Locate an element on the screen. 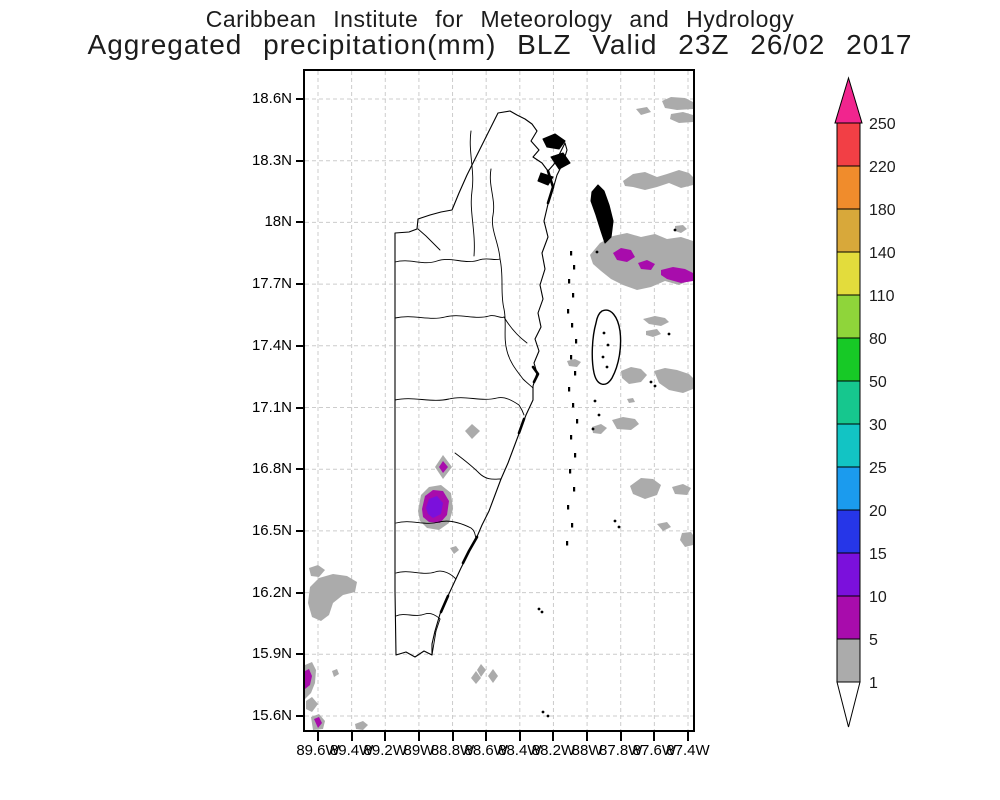  colorbar-tick-label: 10 is located at coordinates (878, 597).